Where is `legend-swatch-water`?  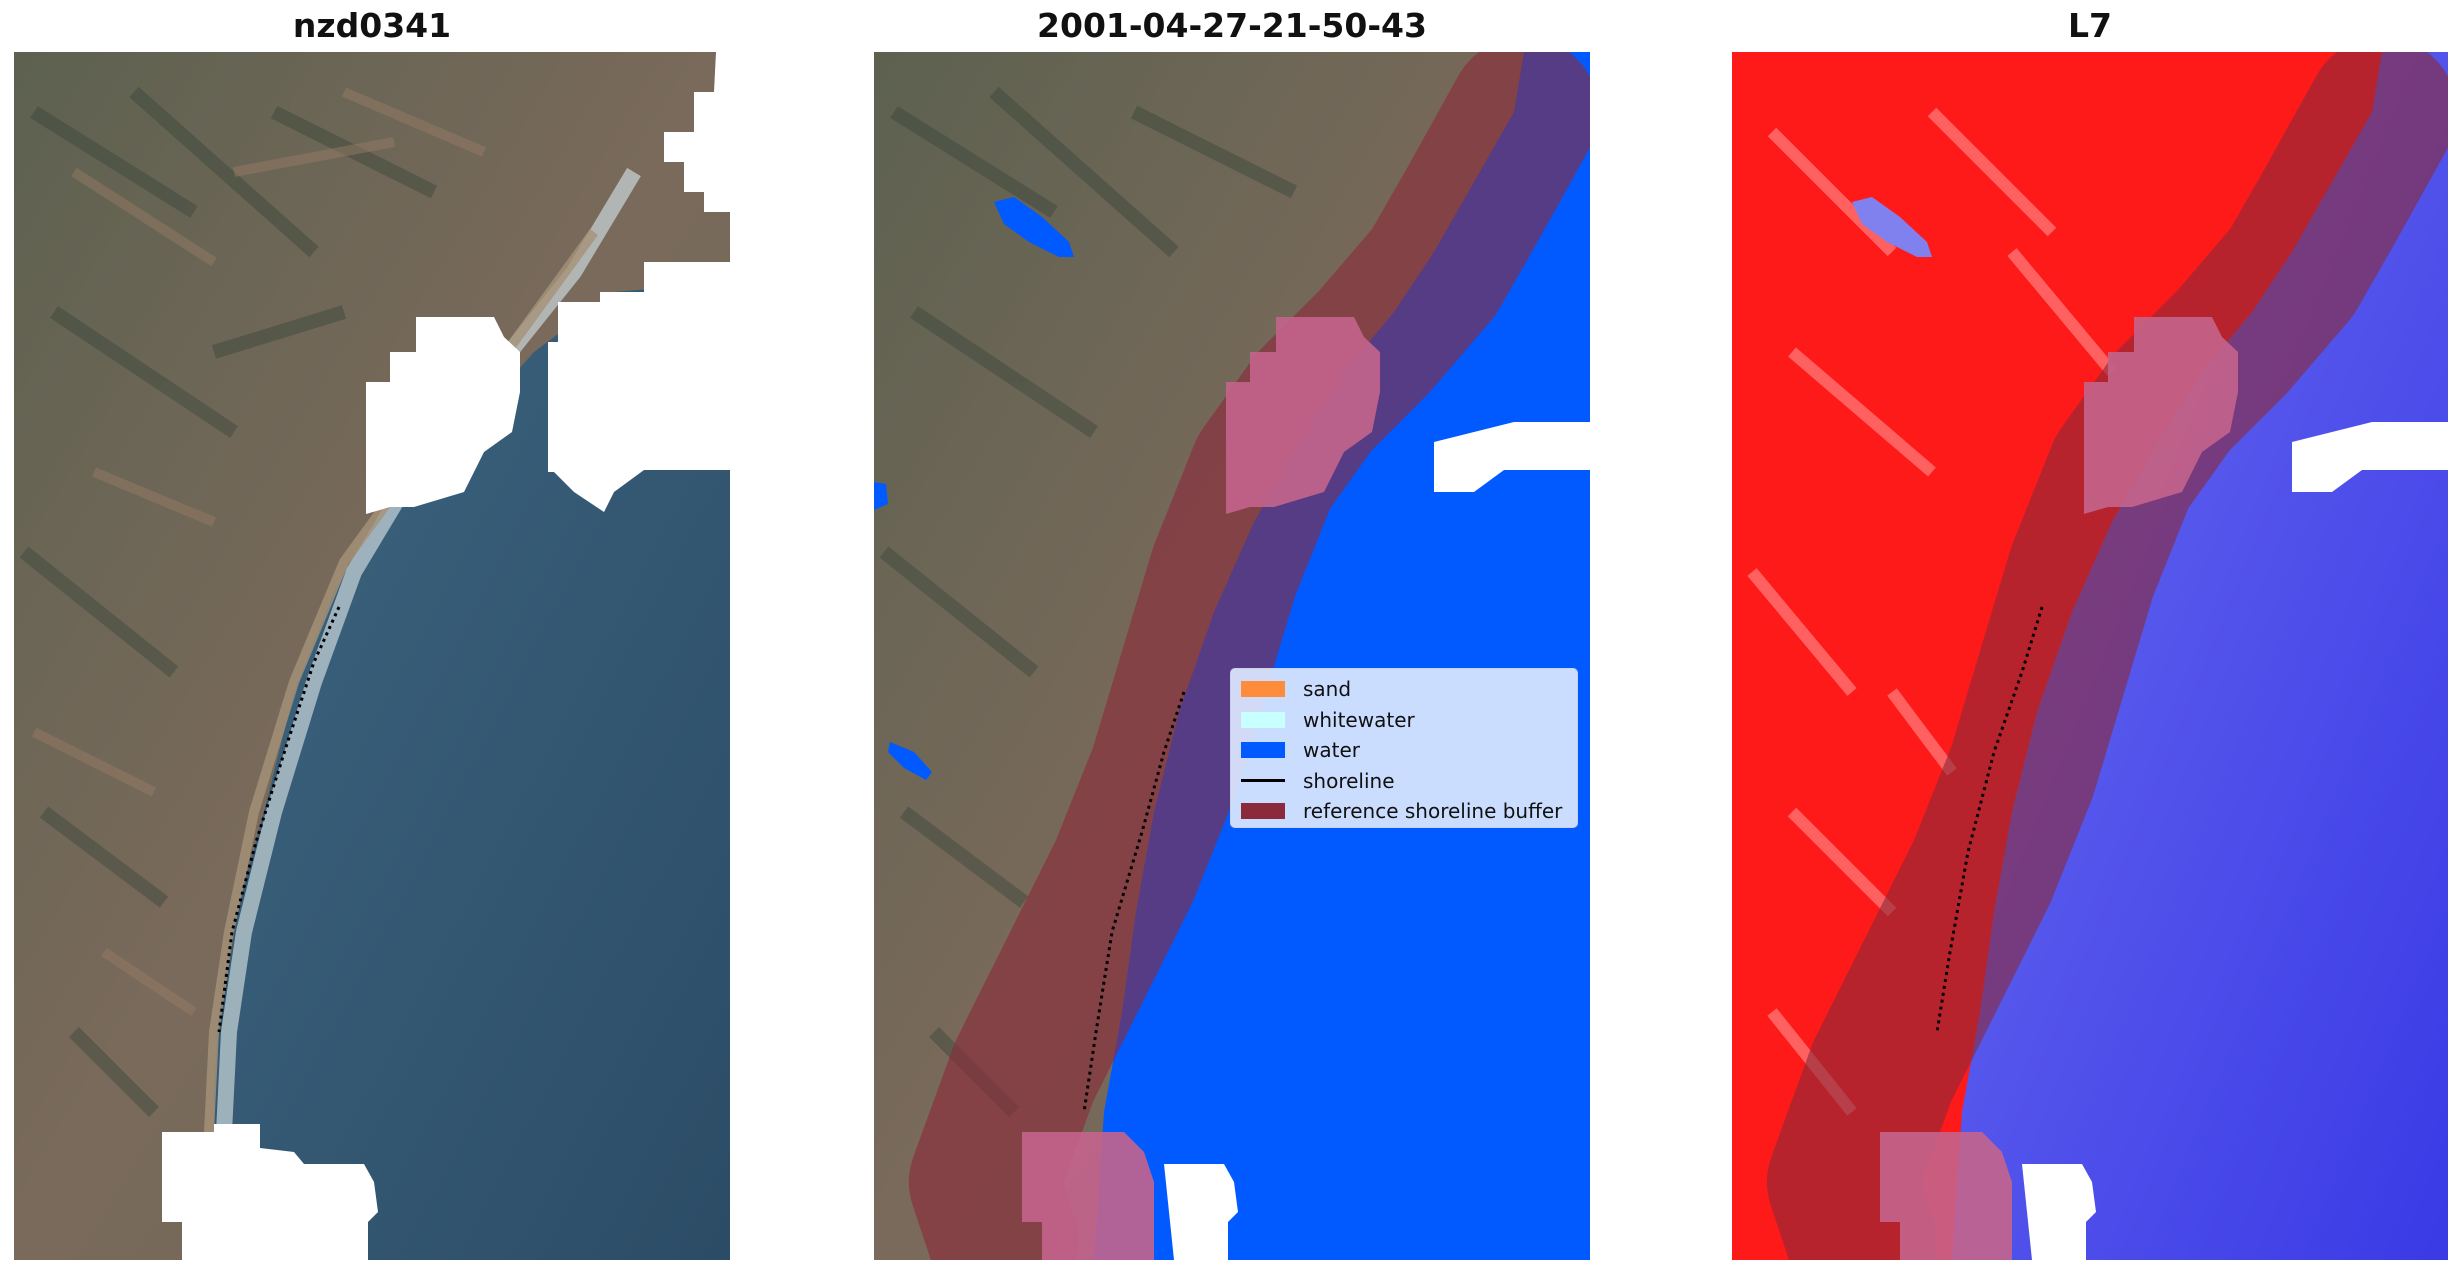
legend-swatch-water is located at coordinates (1263, 750).